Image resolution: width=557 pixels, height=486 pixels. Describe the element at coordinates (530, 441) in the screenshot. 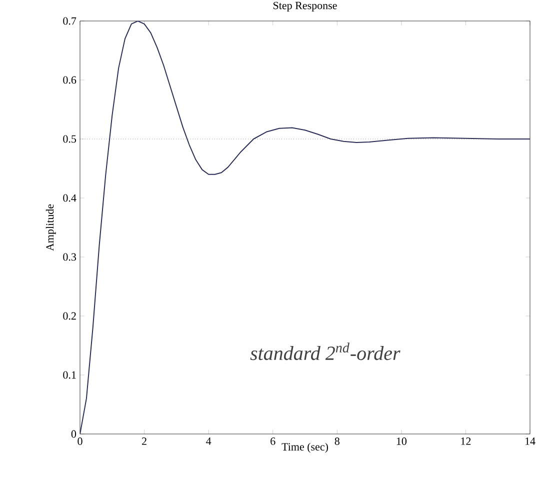

I see `x-tick-label: 14` at that location.